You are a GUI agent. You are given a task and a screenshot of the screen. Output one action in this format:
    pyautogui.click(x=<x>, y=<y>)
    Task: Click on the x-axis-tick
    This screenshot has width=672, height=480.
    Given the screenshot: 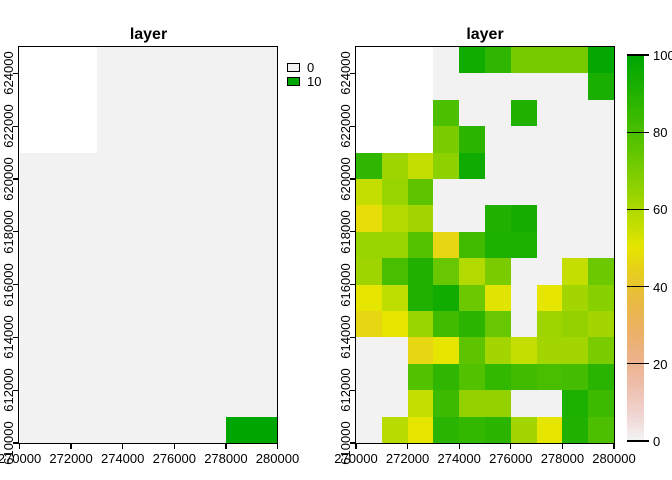 What is the action you would take?
    pyautogui.click(x=71, y=446)
    